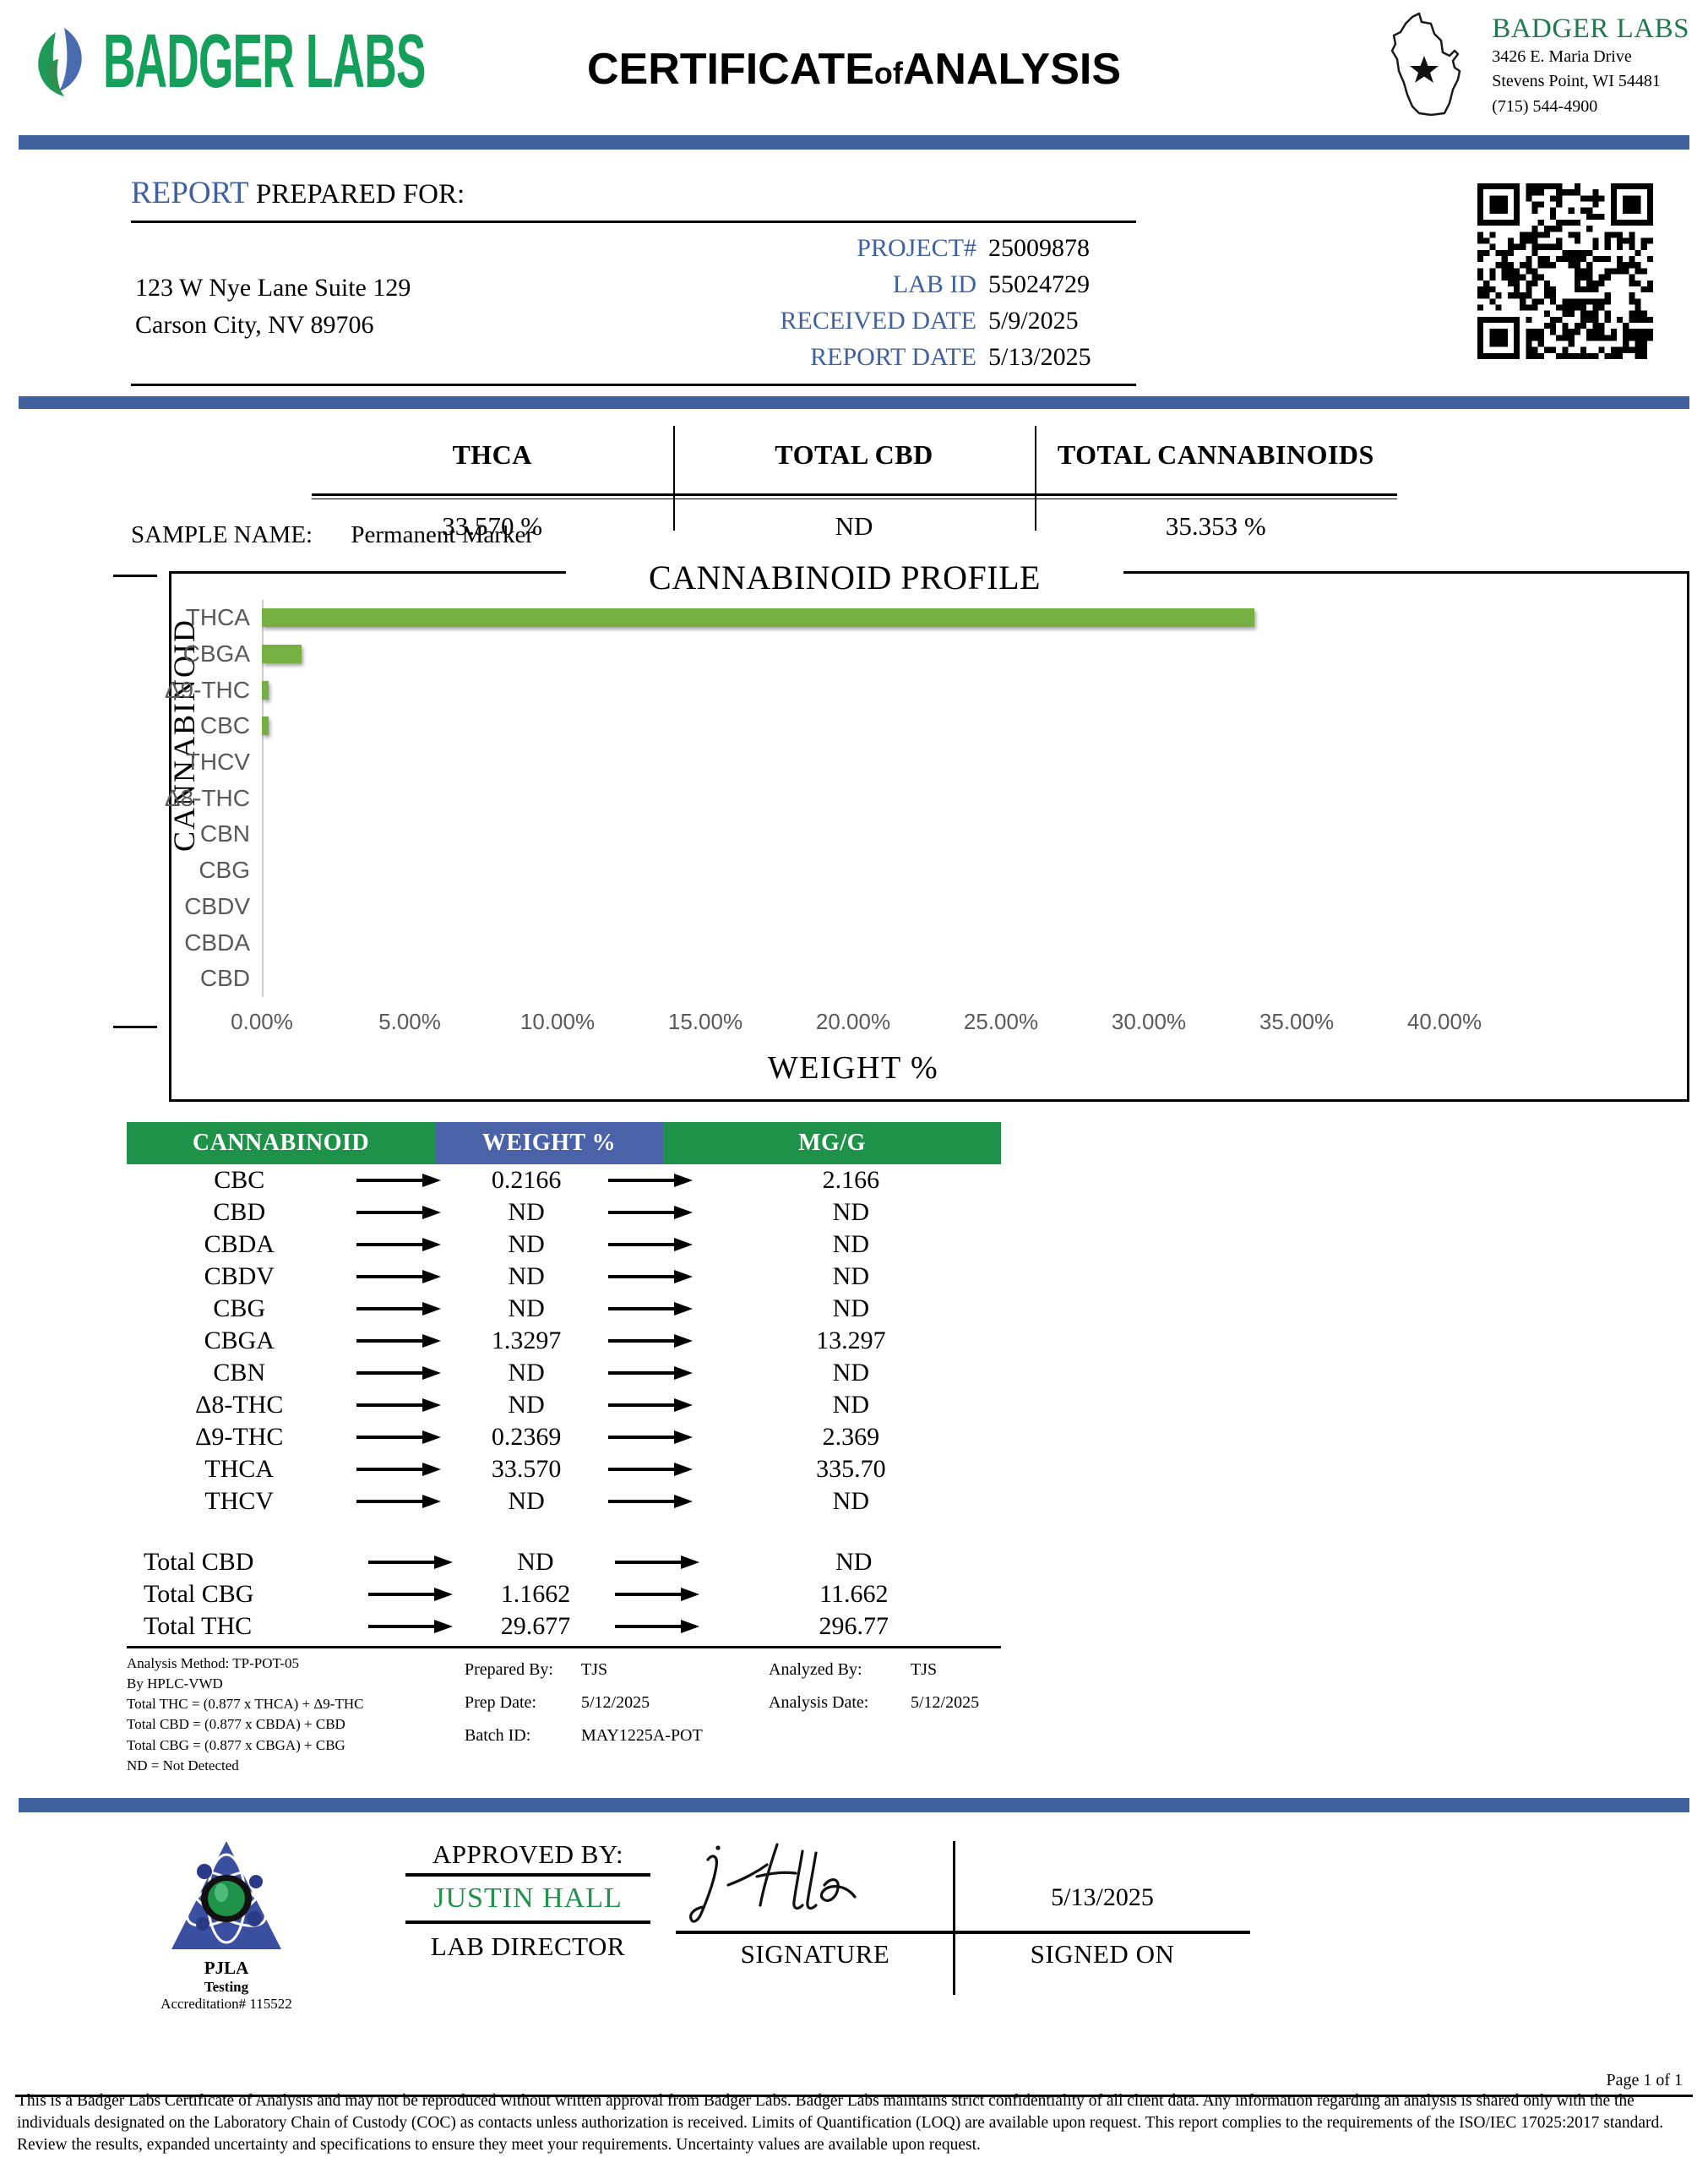 Image resolution: width=1708 pixels, height=2163 pixels. I want to click on approved-by-rule-top, so click(528, 1875).